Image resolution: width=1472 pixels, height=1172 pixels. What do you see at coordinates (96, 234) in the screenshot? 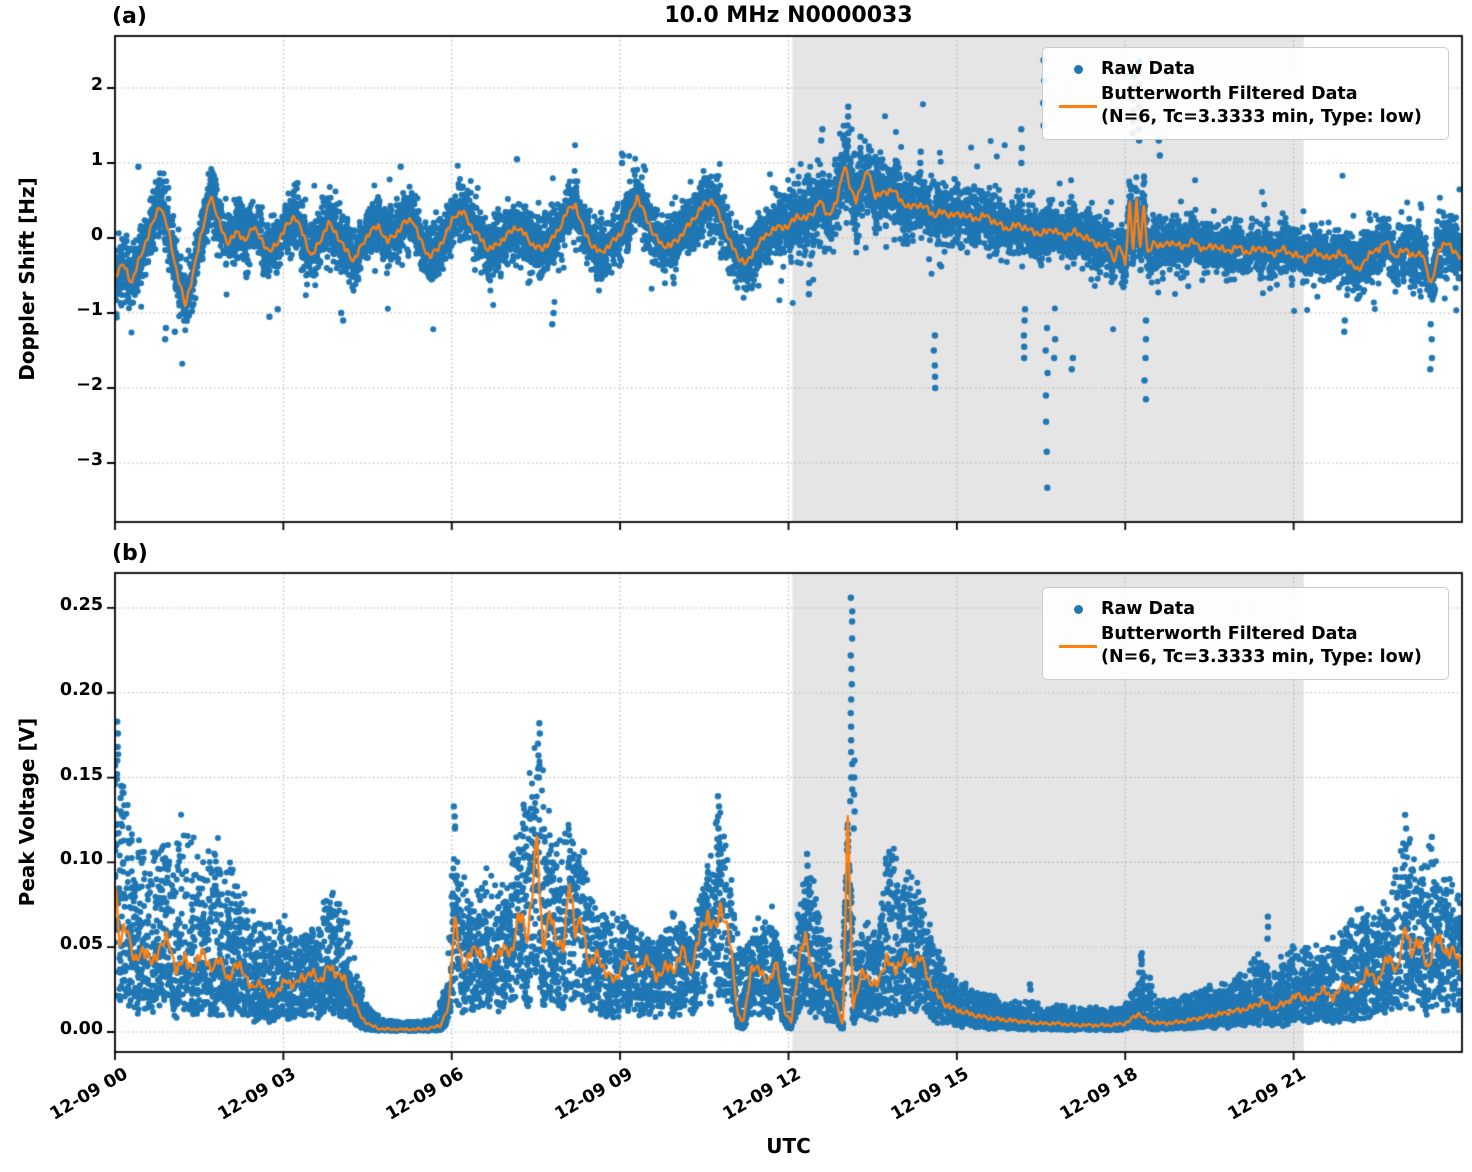
I see `y-tick-label: 0` at bounding box center [96, 234].